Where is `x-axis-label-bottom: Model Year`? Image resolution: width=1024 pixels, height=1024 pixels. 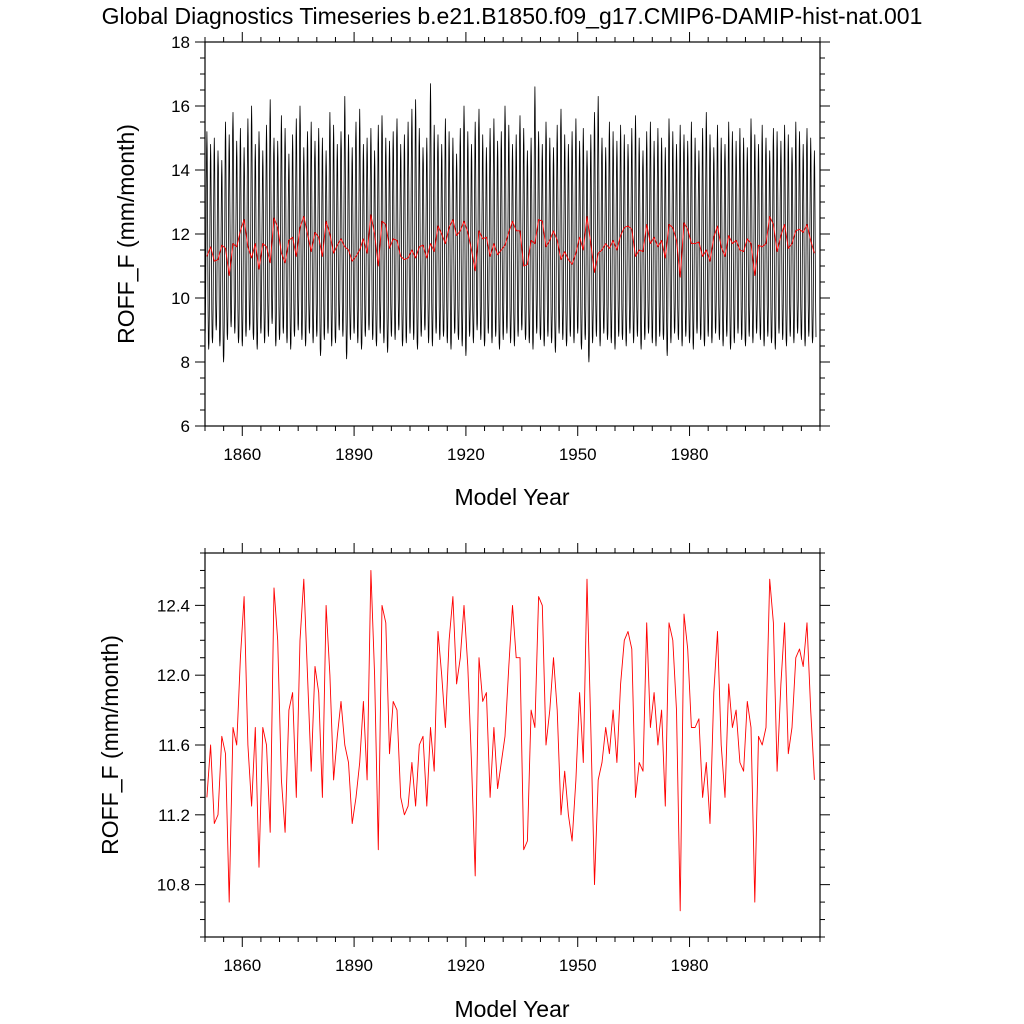 x-axis-label-bottom: Model Year is located at coordinates (511, 1009).